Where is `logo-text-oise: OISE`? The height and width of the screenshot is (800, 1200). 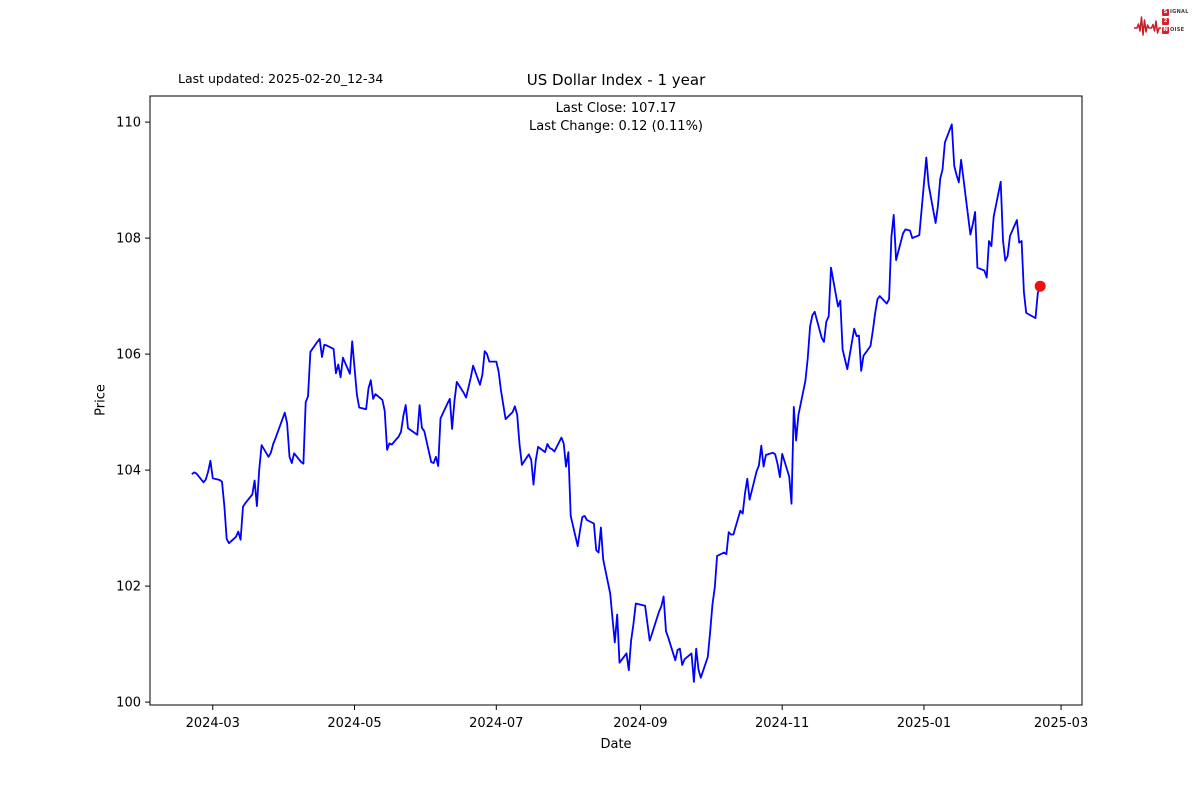 logo-text-oise: OISE is located at coordinates (1177, 30).